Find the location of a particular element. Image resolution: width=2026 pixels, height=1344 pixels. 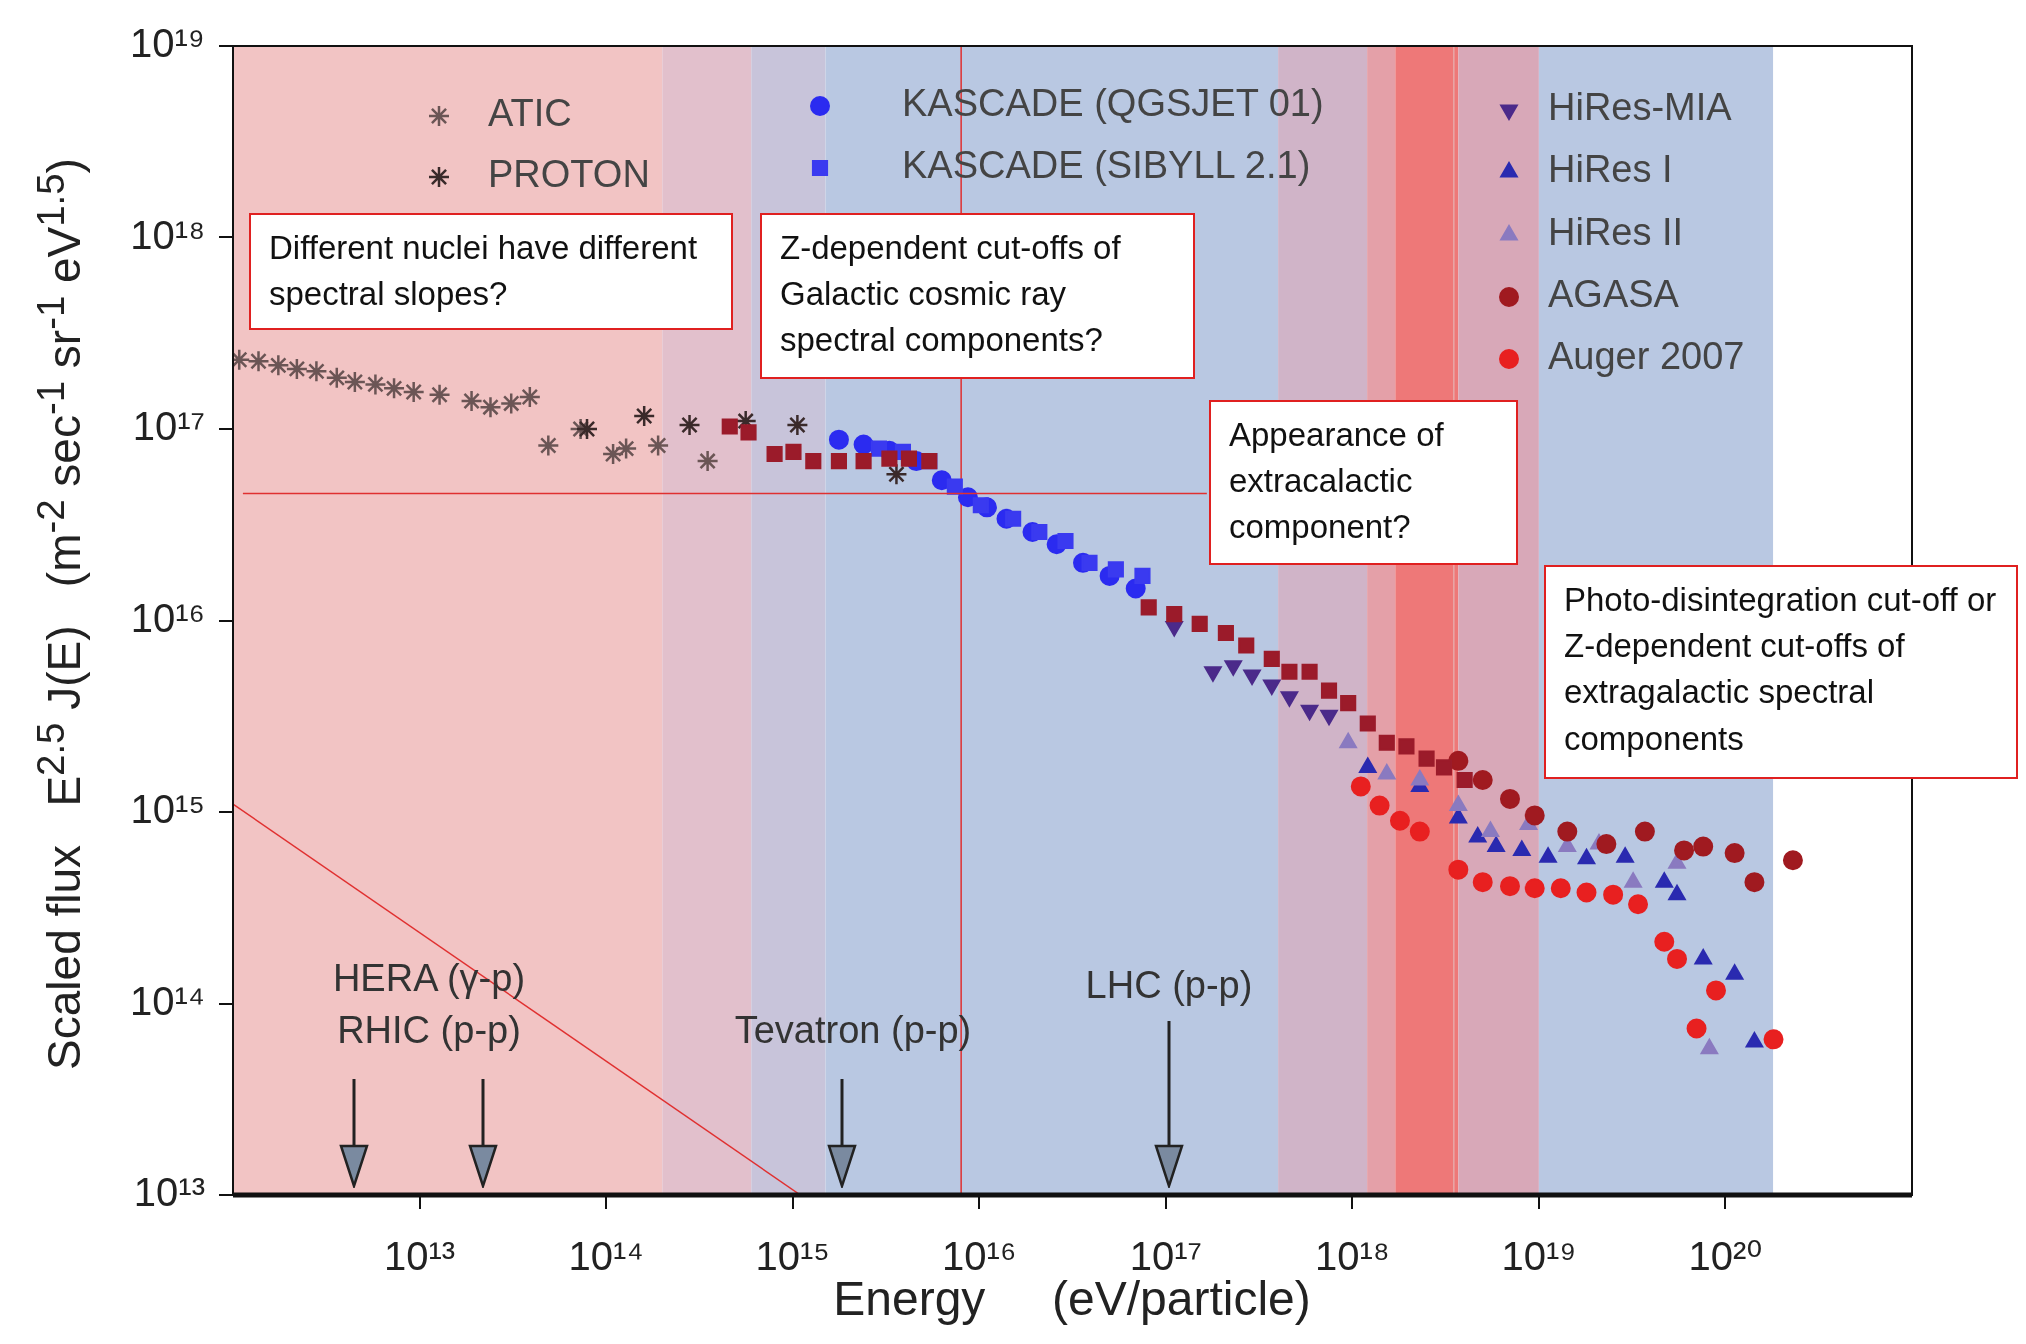

annotation: RHIC (p-p) is located at coordinates (429, 1030).